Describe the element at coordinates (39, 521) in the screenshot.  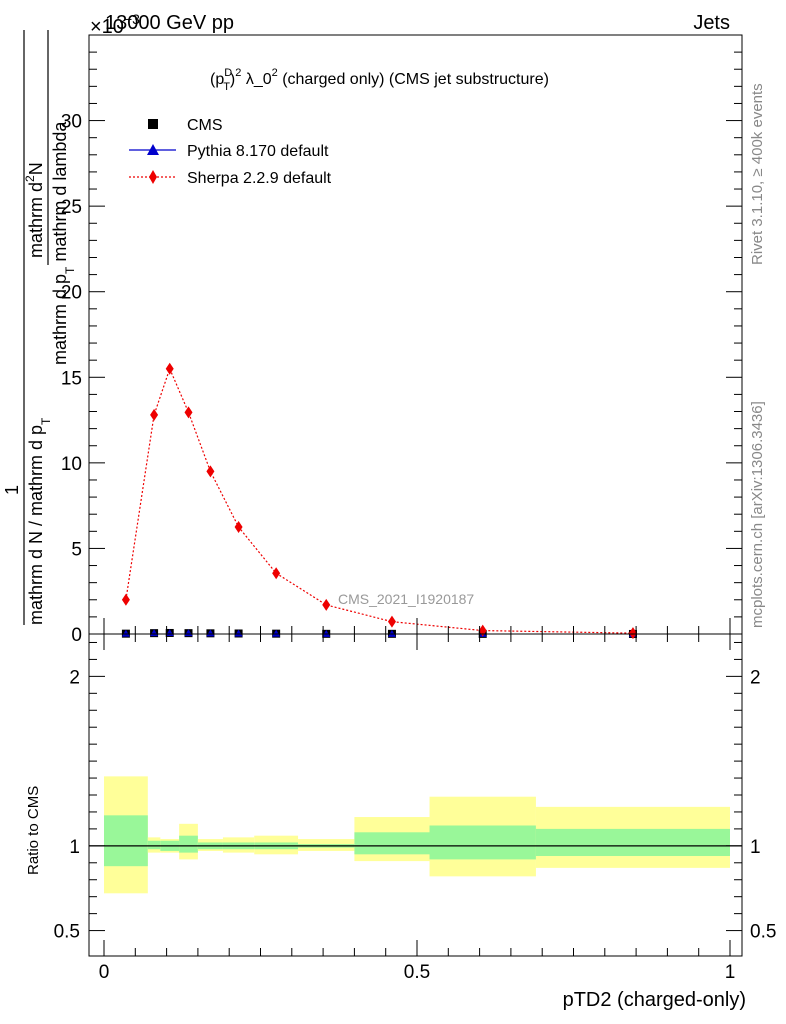
I see `svg-text: mathrm d N / mathrm d pT` at that location.